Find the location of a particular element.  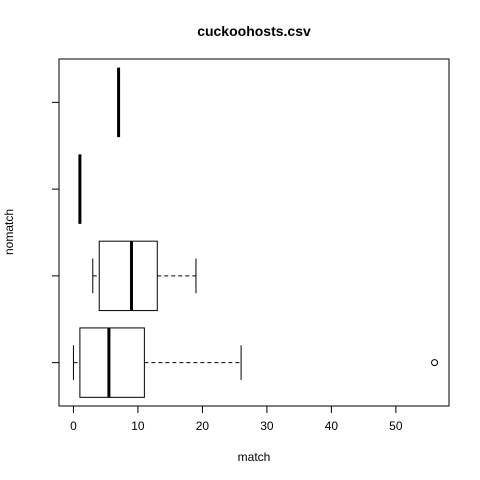

x-tick-label: 20 is located at coordinates (203, 426).